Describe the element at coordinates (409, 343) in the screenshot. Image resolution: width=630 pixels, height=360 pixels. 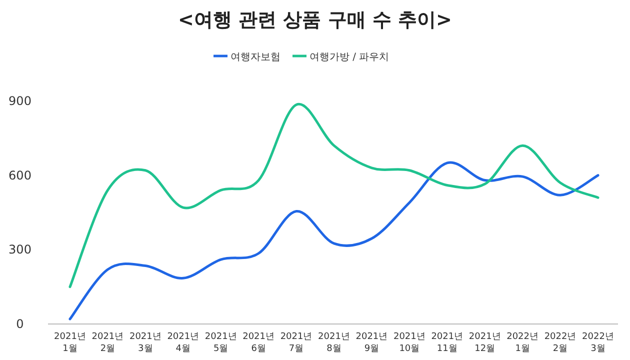
I see `x-tick-label: 2021년 10월` at that location.